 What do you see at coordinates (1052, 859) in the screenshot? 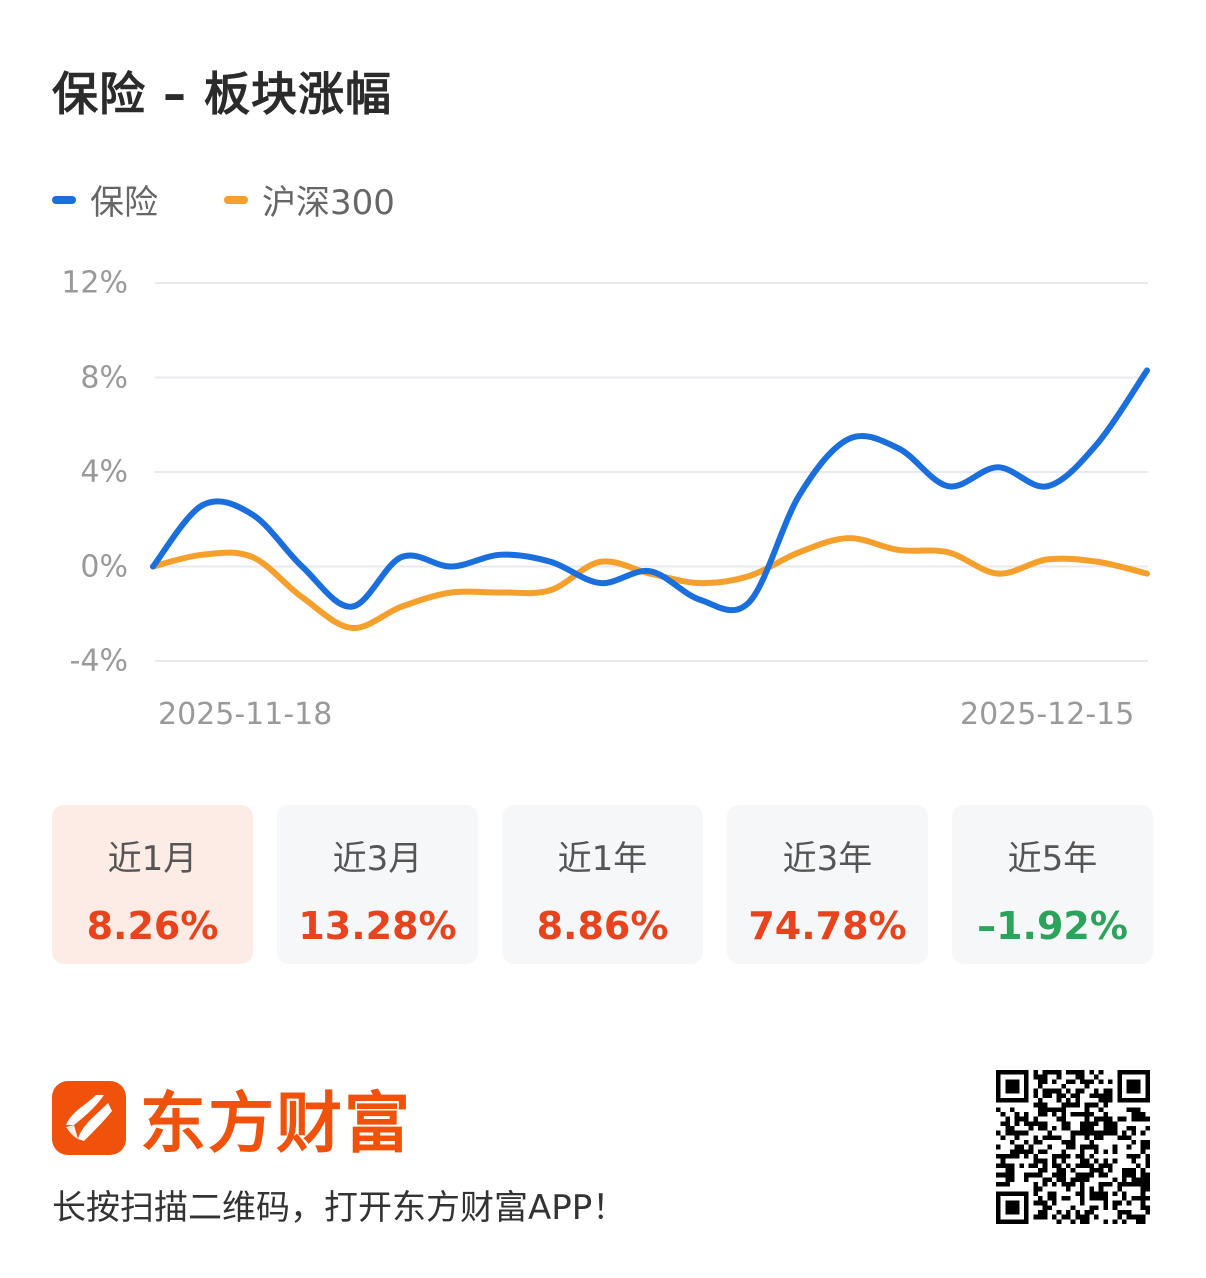
I see `period-label: 近5年` at bounding box center [1052, 859].